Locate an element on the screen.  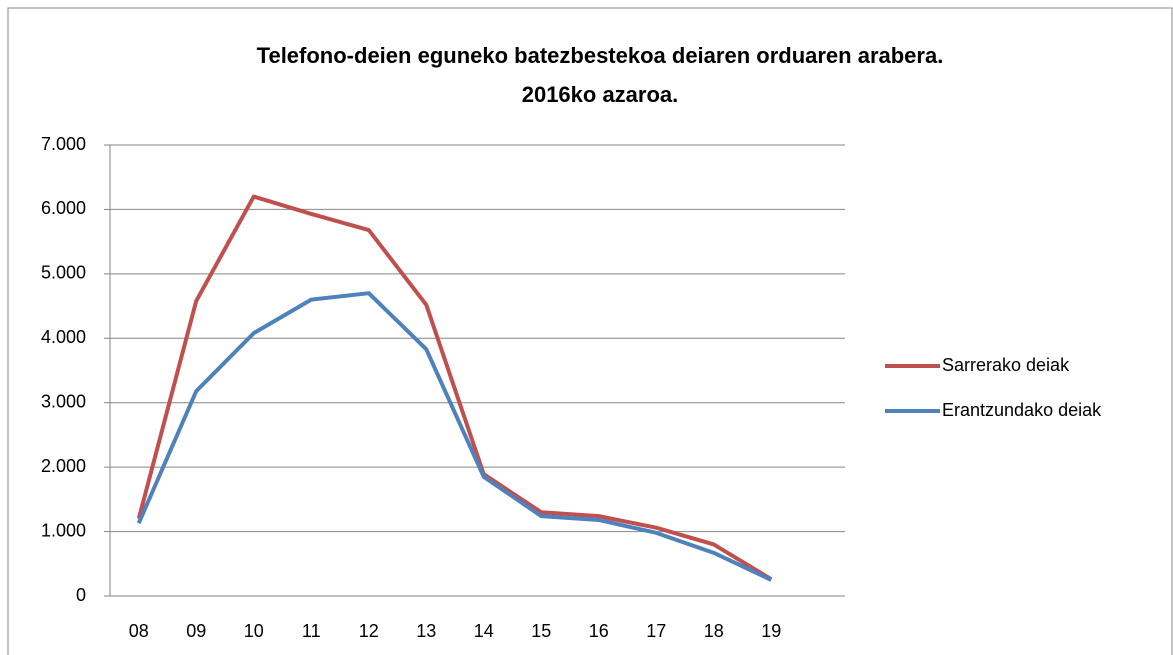
y-tick-label: 3.000 is located at coordinates (63, 401).